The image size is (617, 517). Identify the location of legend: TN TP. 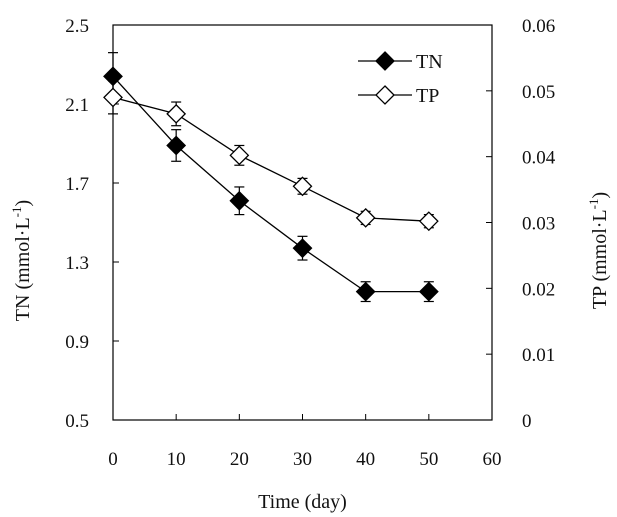
(400, 79).